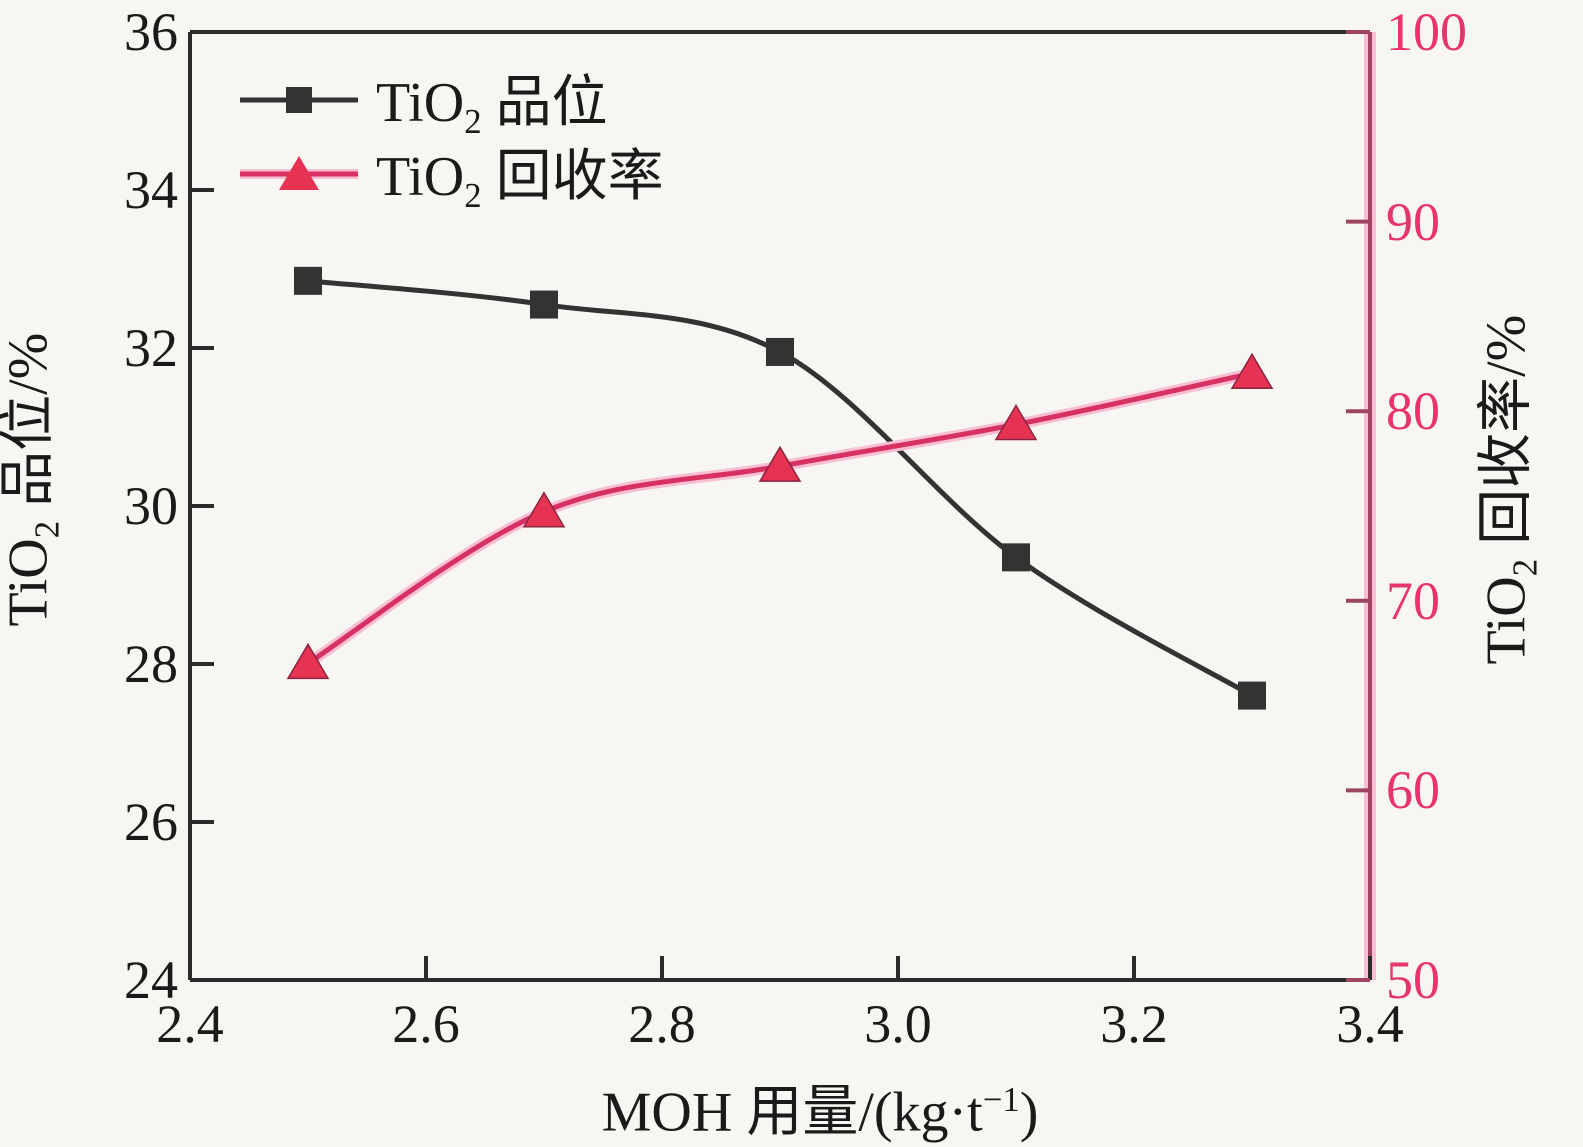  What do you see at coordinates (151, 32) in the screenshot?
I see `y-left-tick-label: 36` at bounding box center [151, 32].